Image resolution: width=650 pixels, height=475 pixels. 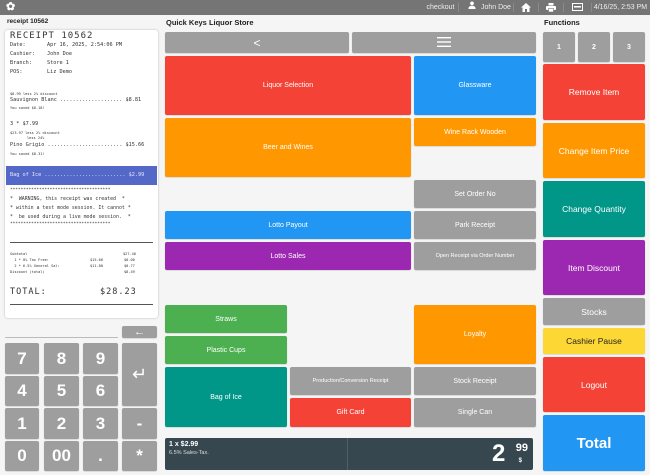 What do you see at coordinates (28, 292) in the screenshot?
I see `receipt-total-label: TOTAL:` at bounding box center [28, 292].